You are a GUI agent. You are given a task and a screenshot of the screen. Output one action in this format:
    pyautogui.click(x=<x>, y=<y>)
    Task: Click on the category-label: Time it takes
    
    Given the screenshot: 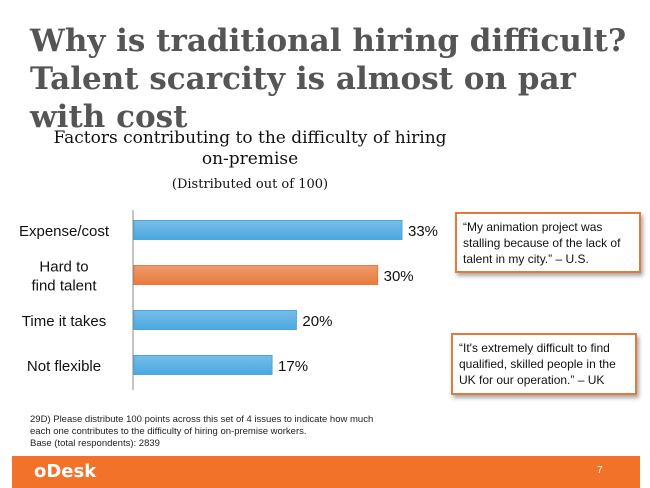 What is the action you would take?
    pyautogui.click(x=64, y=321)
    